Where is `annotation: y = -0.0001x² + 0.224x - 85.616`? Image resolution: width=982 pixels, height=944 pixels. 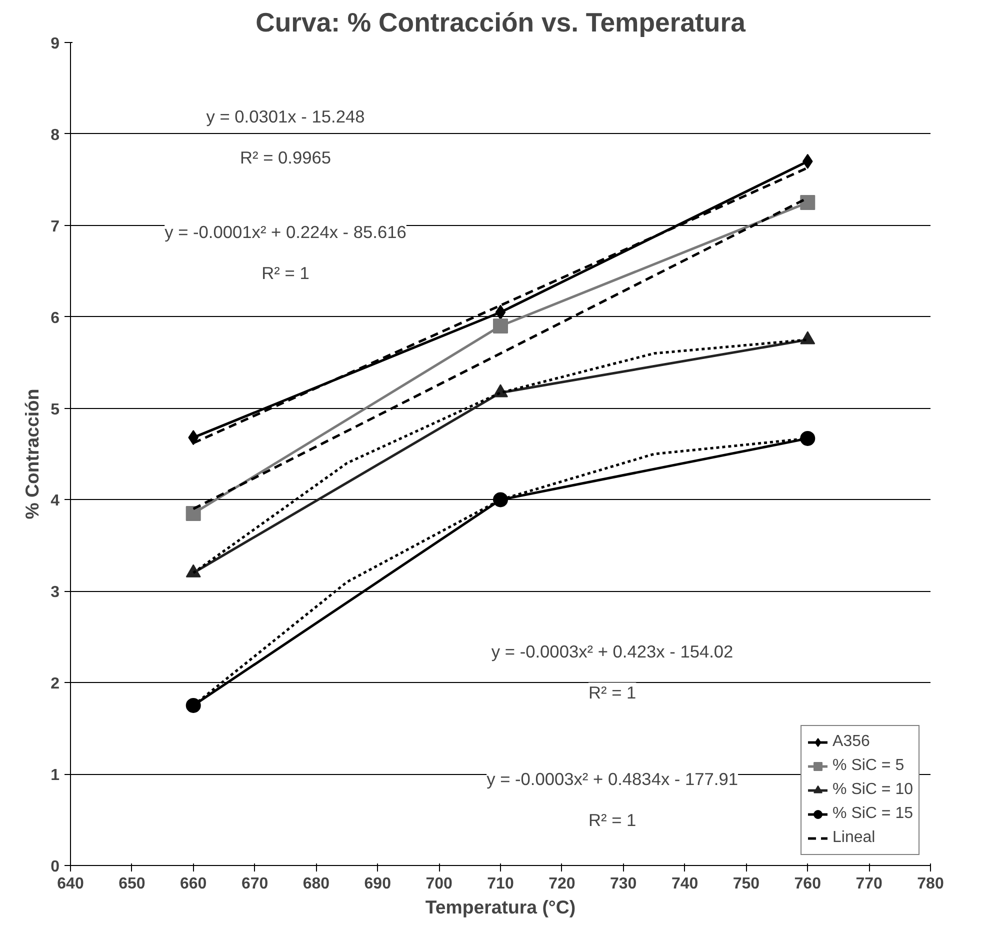
annotation: y = -0.0001x² + 0.224x - 85.616 is located at coordinates (285, 232).